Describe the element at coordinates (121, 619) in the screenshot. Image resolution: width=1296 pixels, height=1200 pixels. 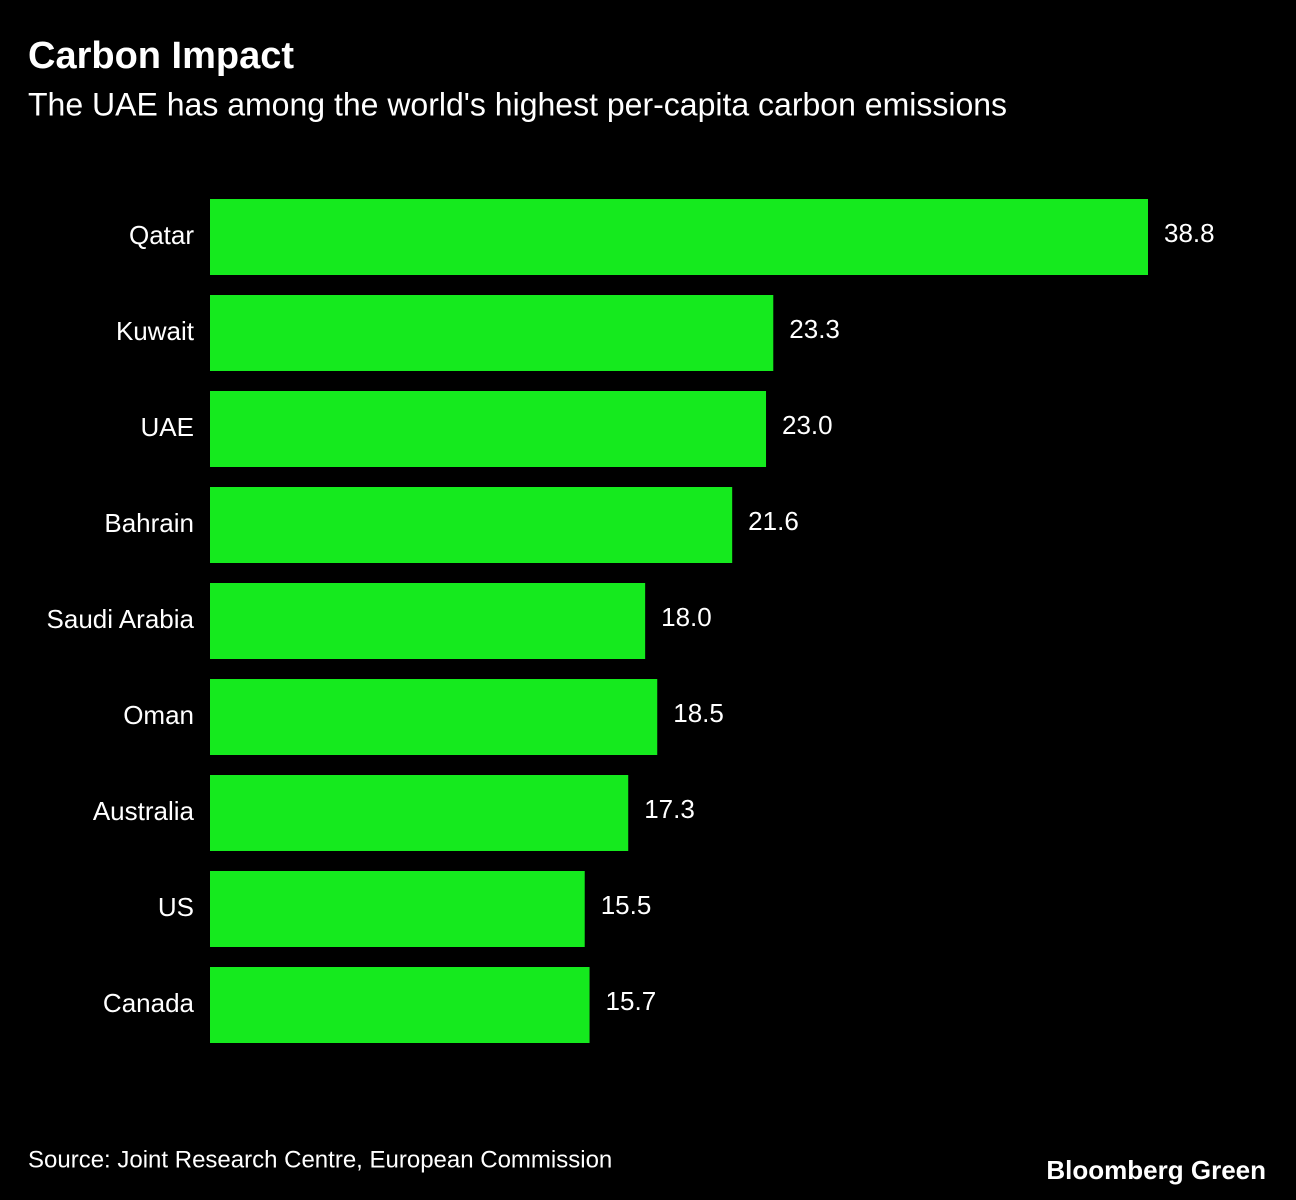
I see `category-label: Saudi Arabia` at that location.